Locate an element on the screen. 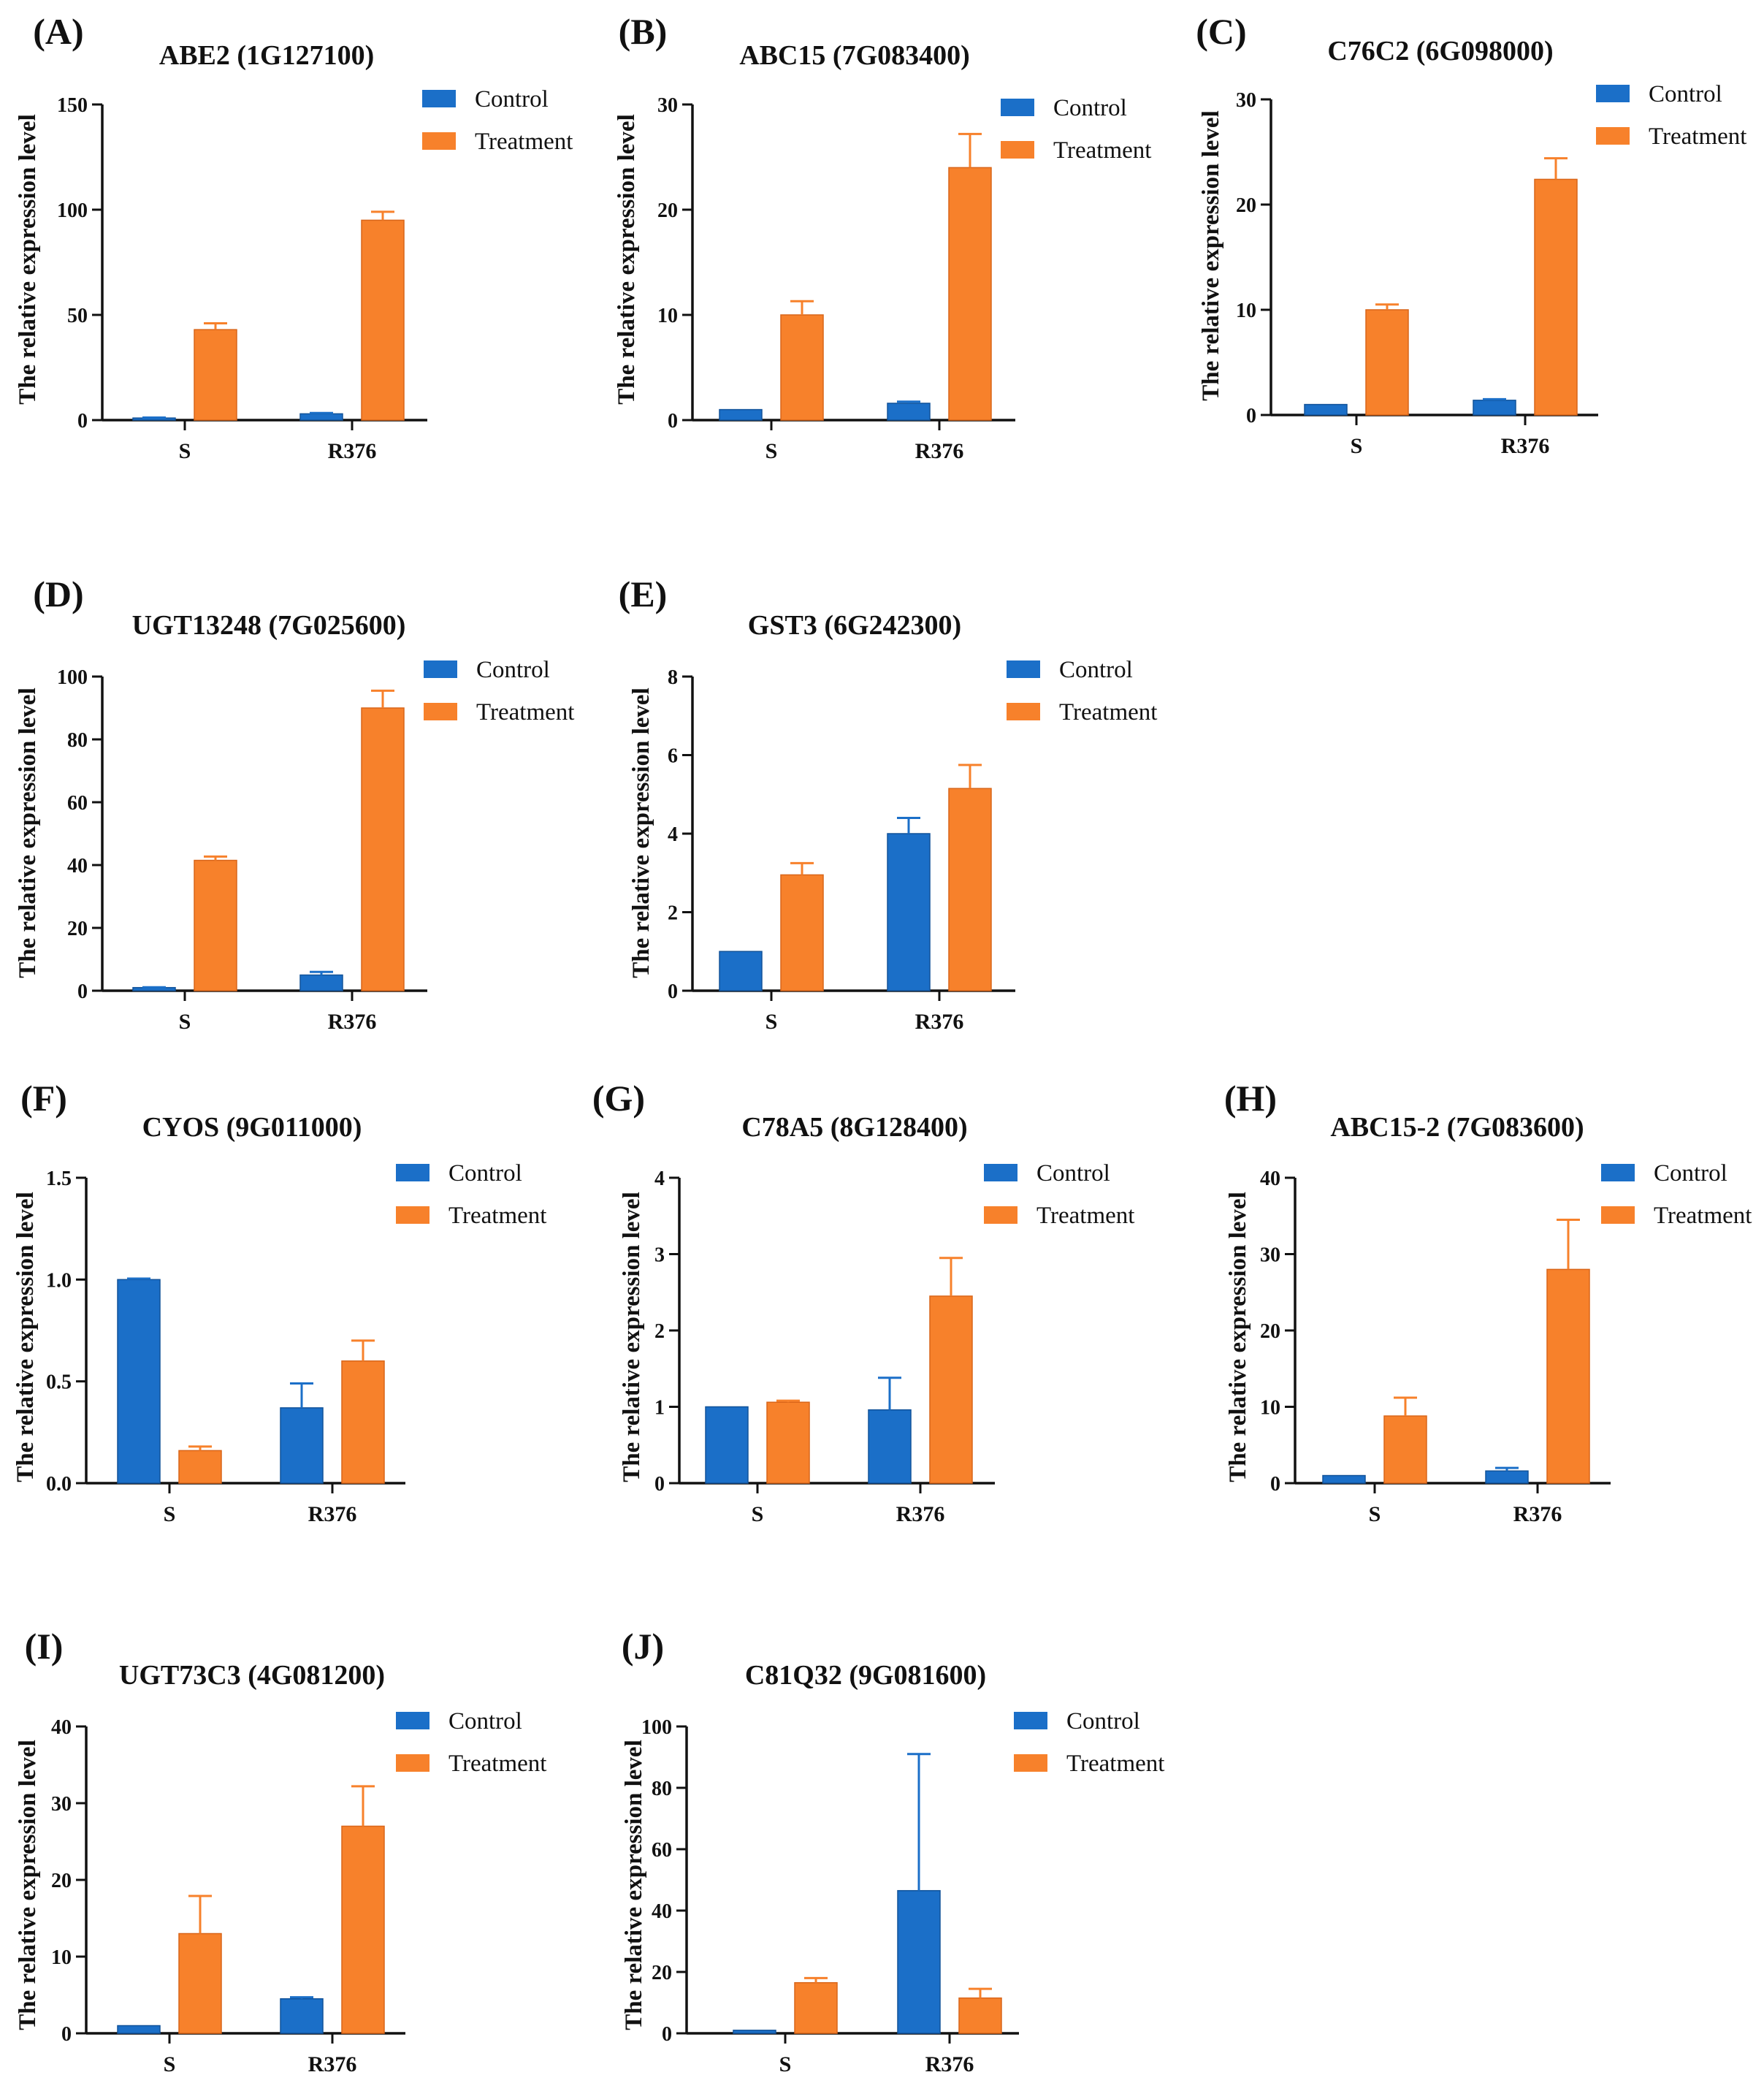  y-tick-label: 150 is located at coordinates (72, 105).